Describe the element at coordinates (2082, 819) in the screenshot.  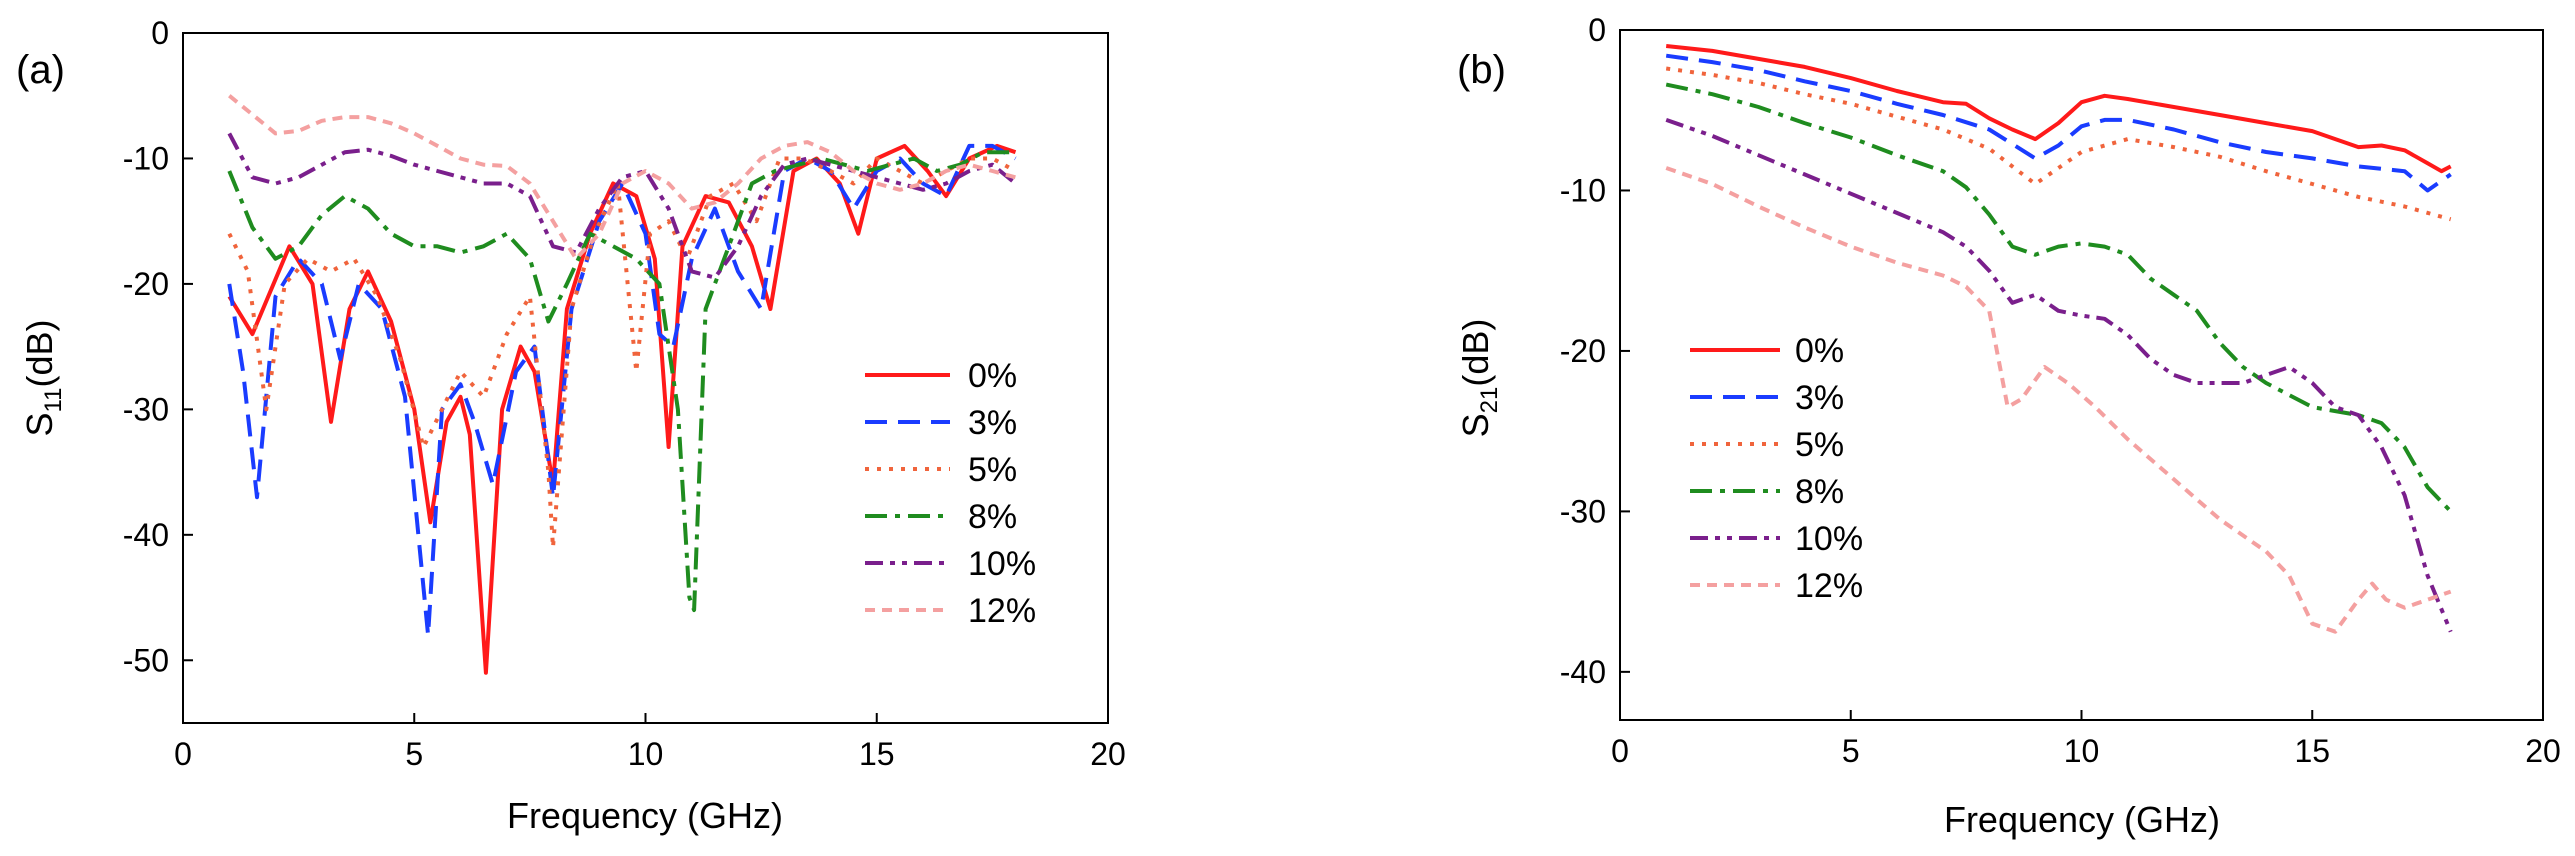
I see `panel-b-x-axis-title: Frequency (GHz)` at that location.